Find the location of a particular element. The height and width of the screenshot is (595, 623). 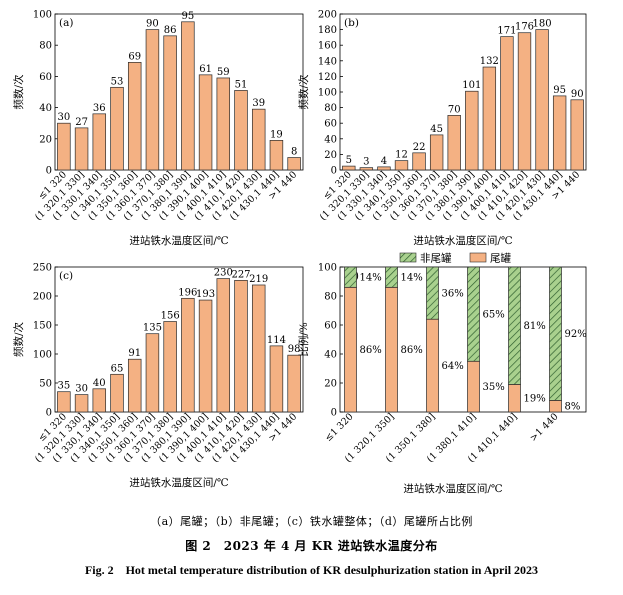

legend-label-non-tail: 非尾罐 is located at coordinates (436, 258).